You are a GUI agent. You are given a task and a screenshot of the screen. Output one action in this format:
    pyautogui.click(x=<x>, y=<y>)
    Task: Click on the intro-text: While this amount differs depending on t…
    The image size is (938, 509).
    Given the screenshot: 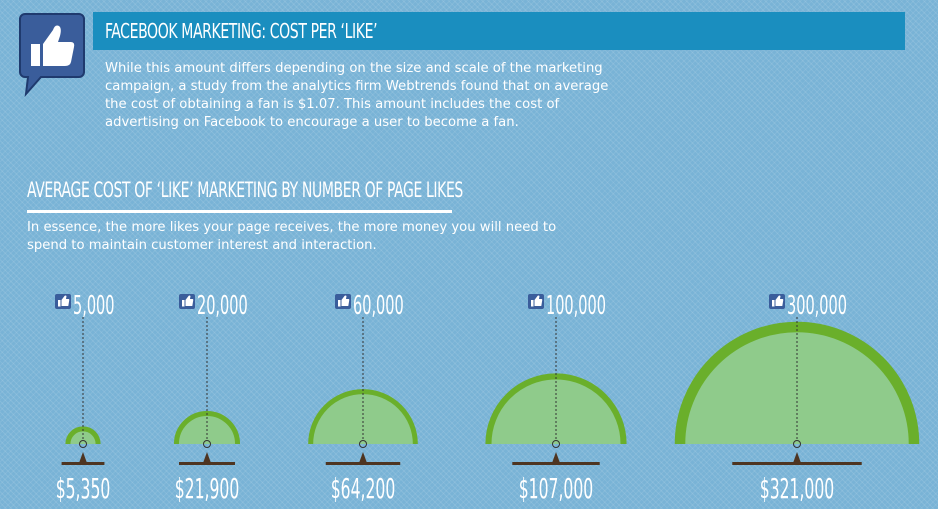 What is the action you would take?
    pyautogui.click(x=357, y=95)
    